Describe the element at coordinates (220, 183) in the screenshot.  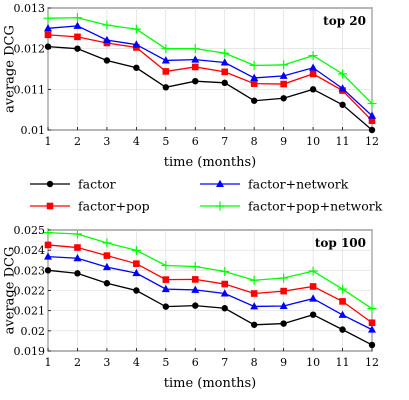
I see `legend-marker-factor-network` at that location.